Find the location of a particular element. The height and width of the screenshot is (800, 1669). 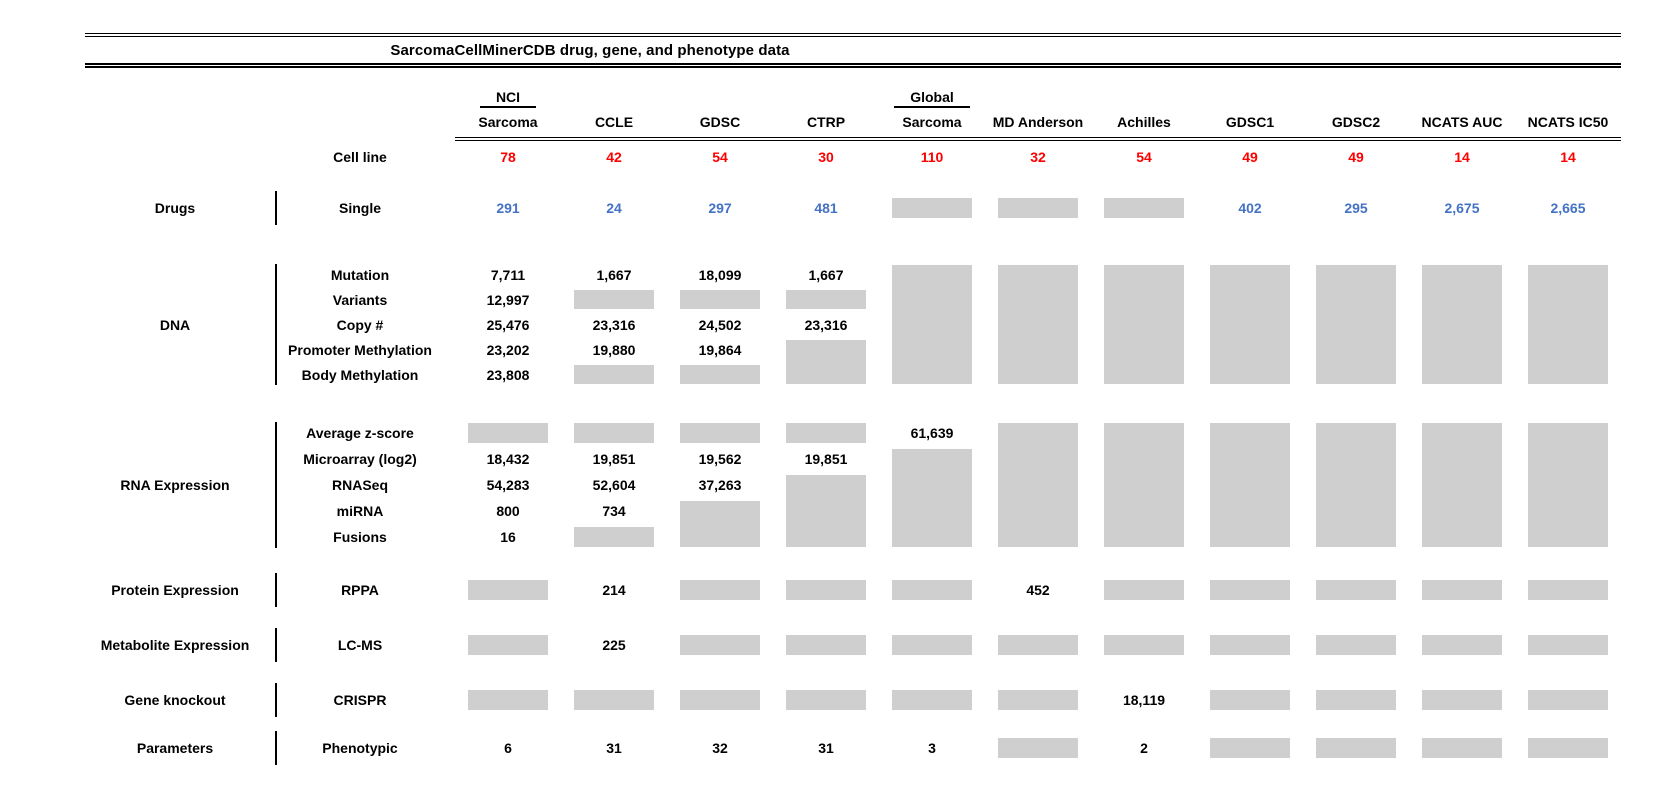

row-label-variants: Variants is located at coordinates (360, 299).